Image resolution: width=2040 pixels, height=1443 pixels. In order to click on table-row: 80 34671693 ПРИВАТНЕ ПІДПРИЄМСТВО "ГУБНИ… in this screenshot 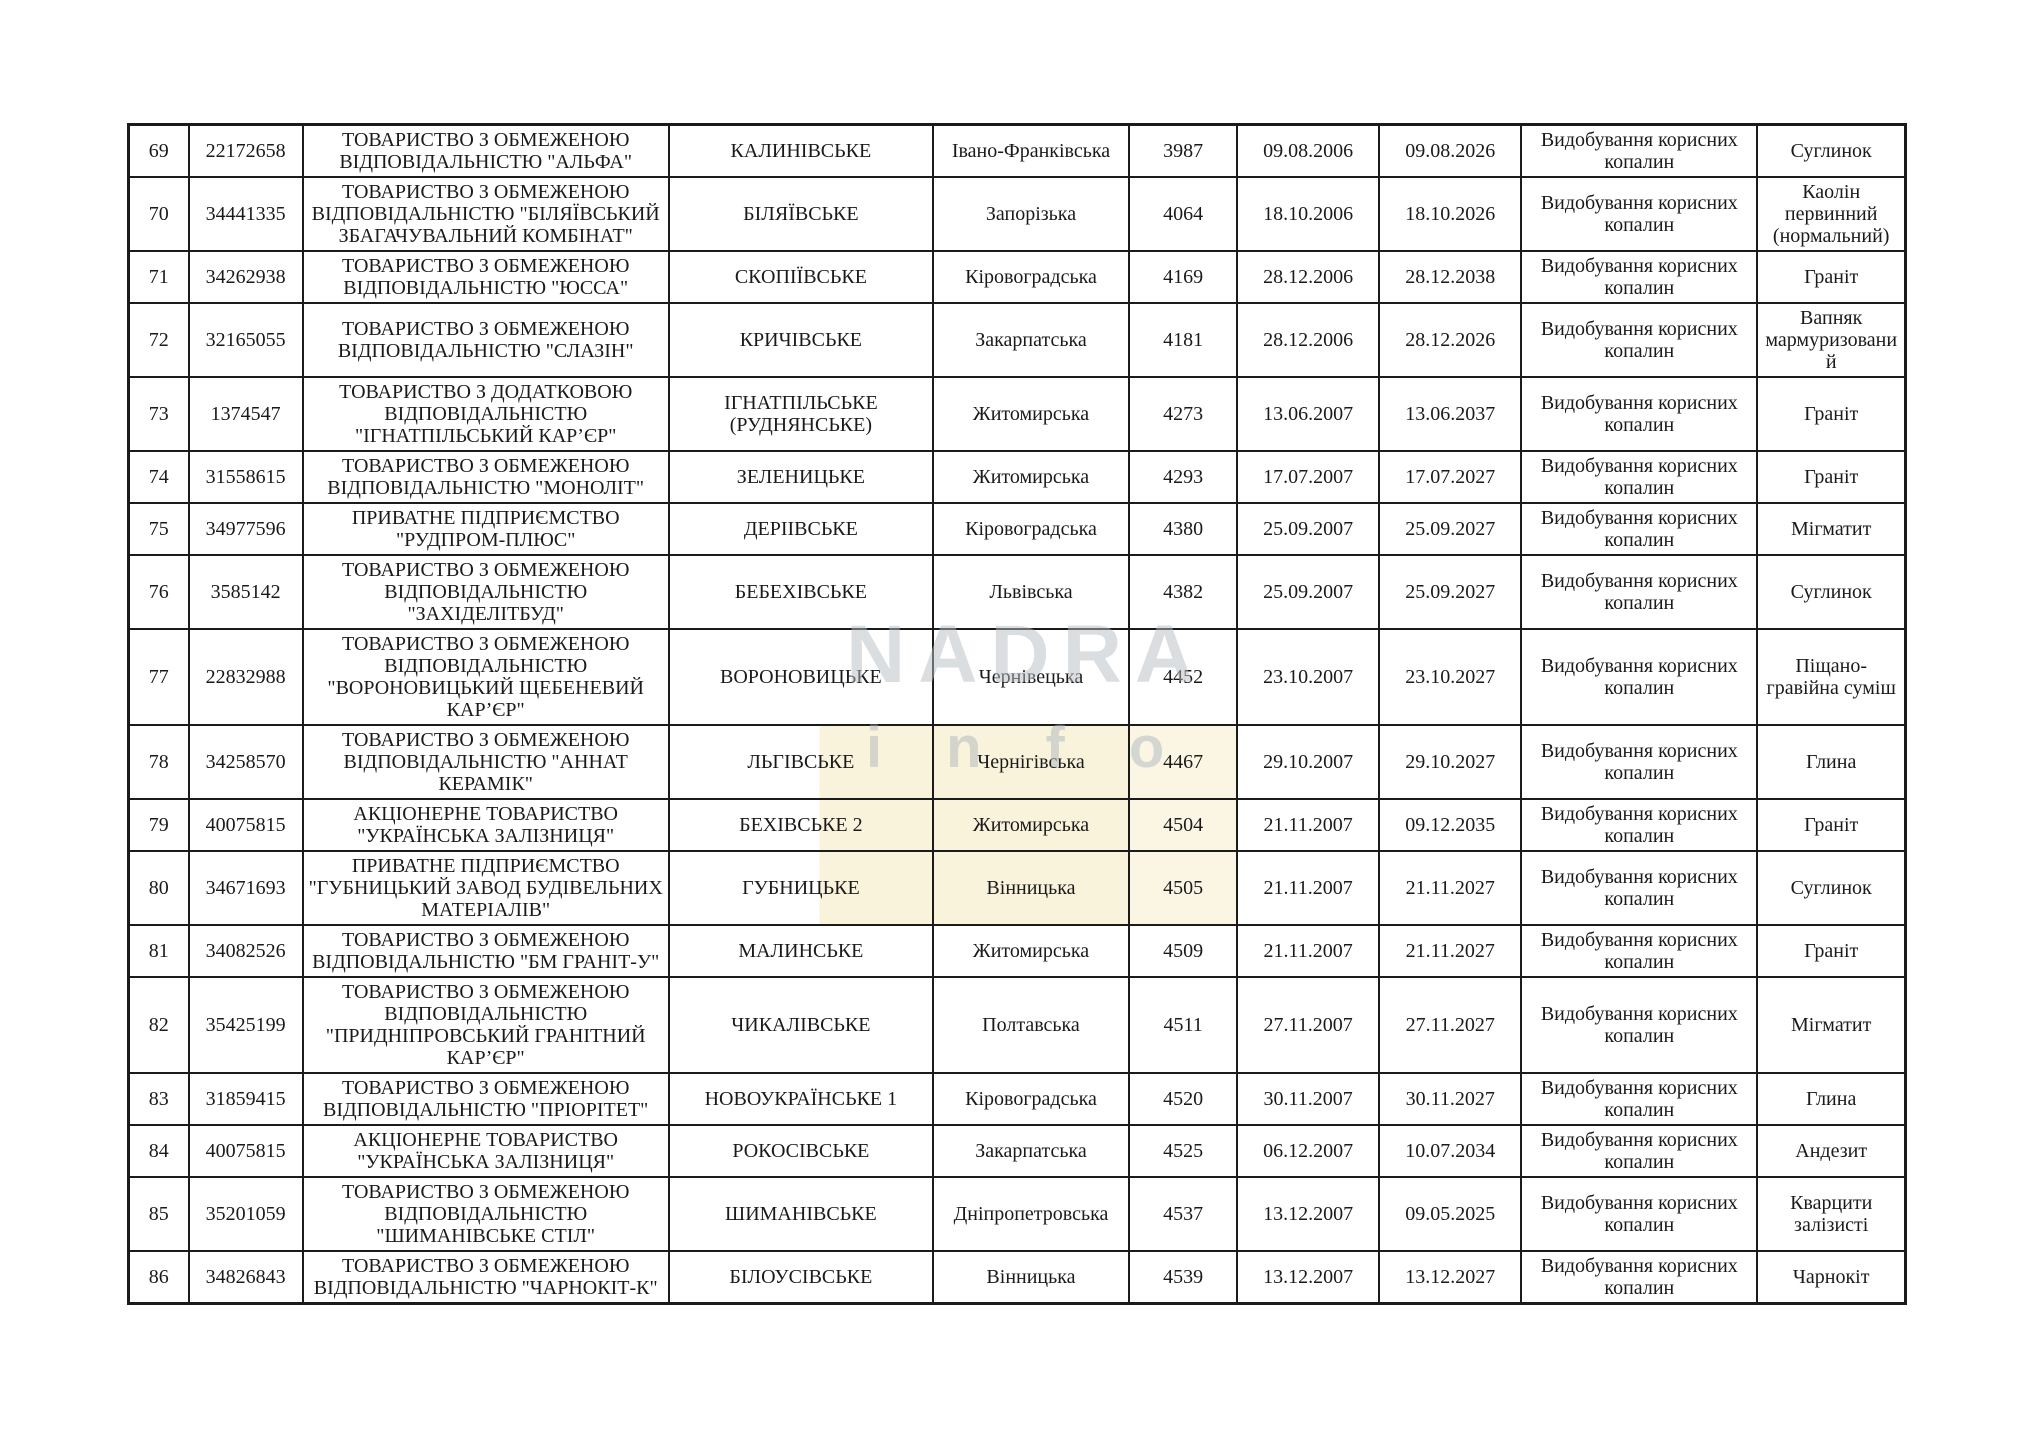, I will do `click(1017, 888)`.